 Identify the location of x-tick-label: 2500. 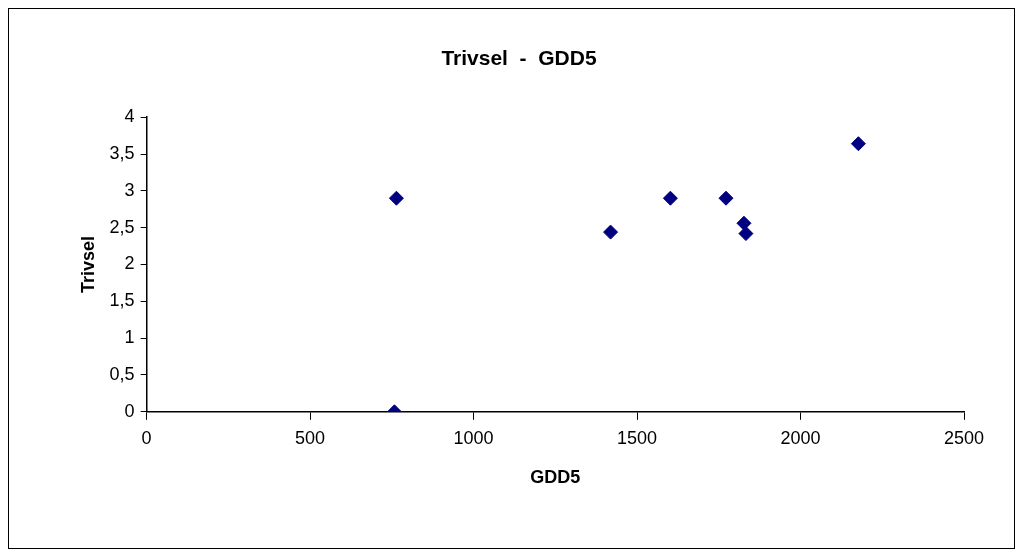
(964, 437).